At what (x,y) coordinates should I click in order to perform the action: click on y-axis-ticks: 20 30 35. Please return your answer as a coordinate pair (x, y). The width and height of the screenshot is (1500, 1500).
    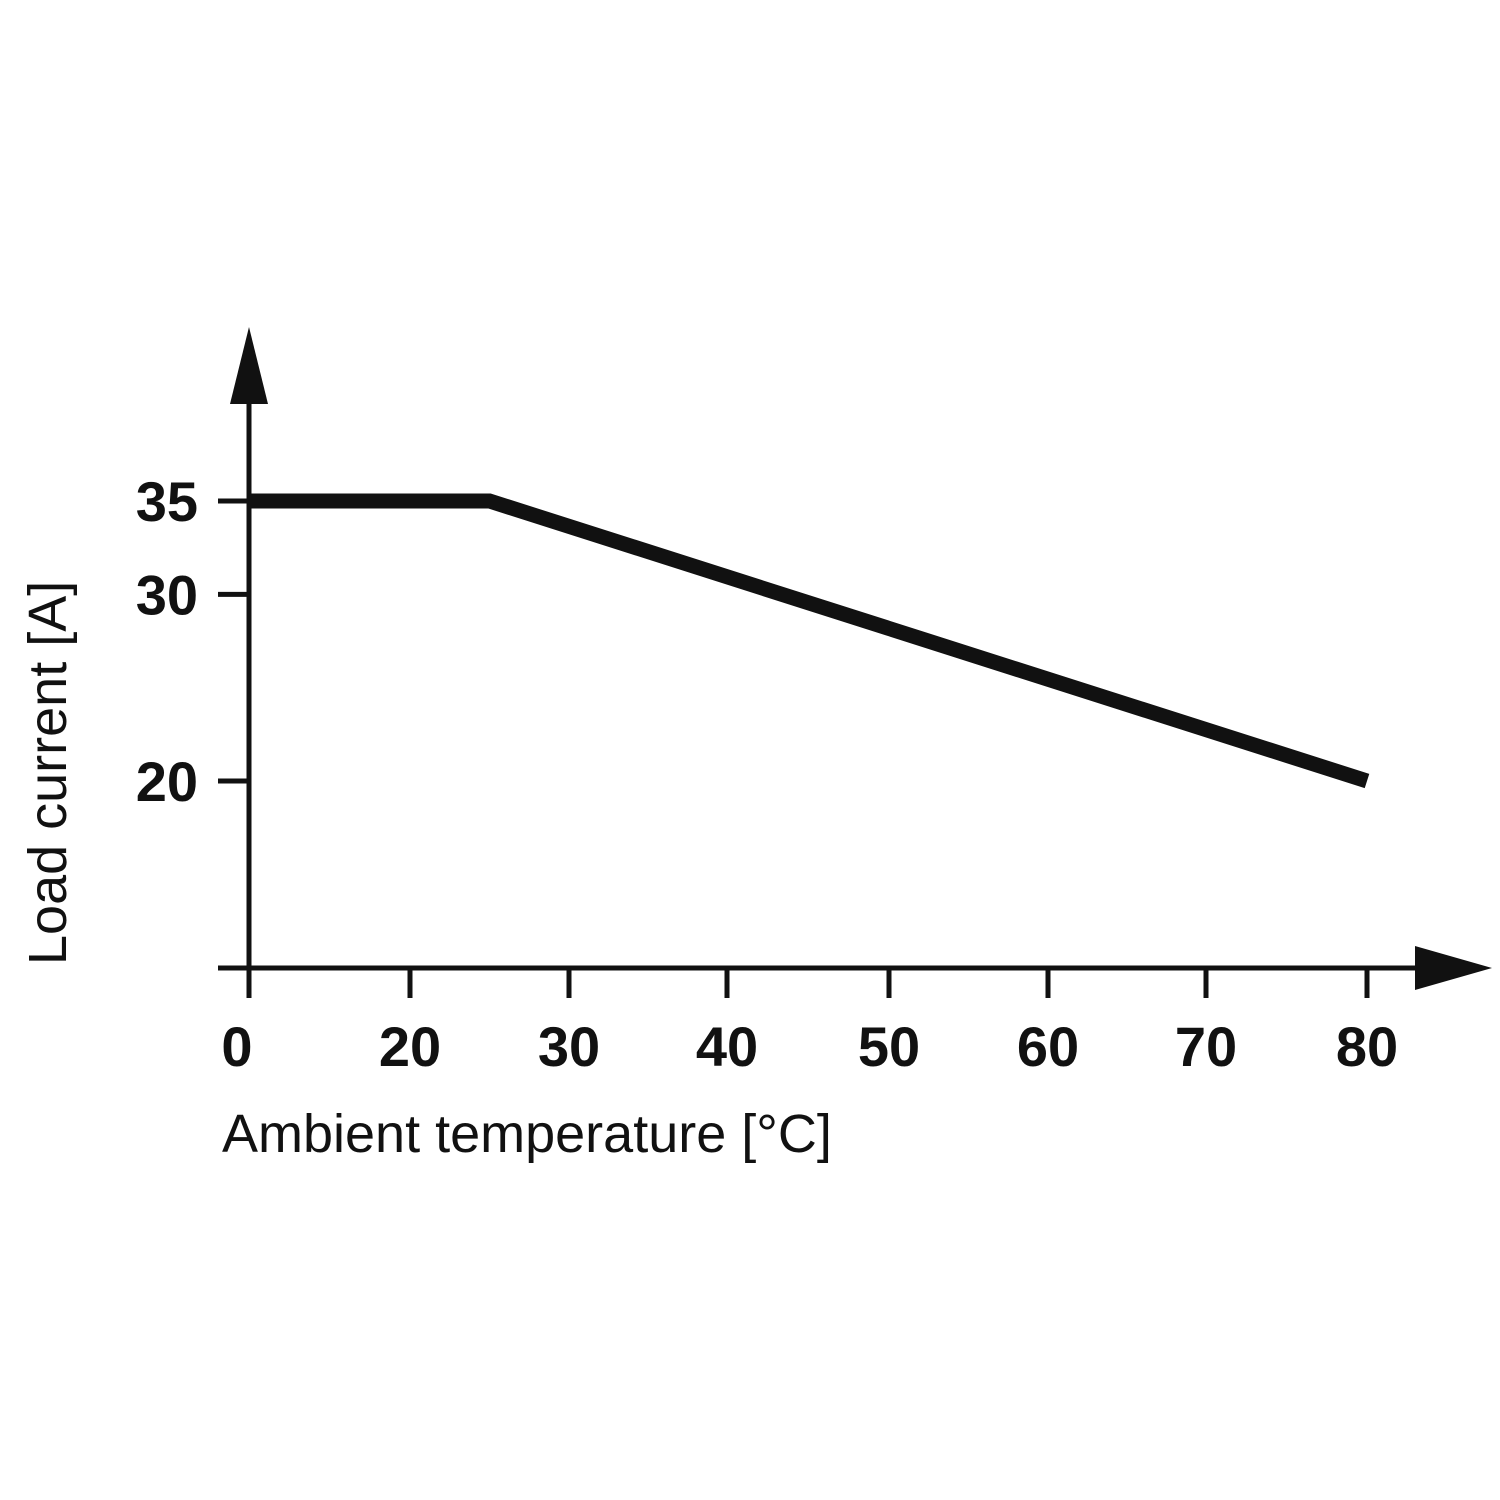
    Looking at the image, I should click on (192, 641).